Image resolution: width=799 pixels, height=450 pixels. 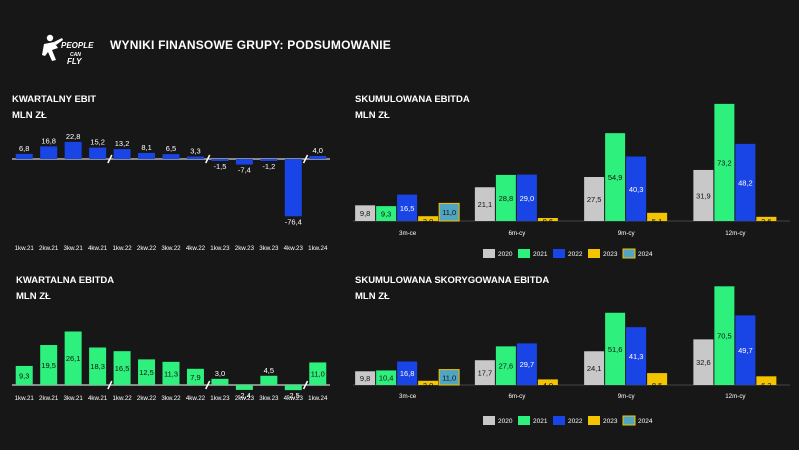 I want to click on cum_ebitda-category-label-6m-cy: 6m-cy, so click(x=517, y=233).